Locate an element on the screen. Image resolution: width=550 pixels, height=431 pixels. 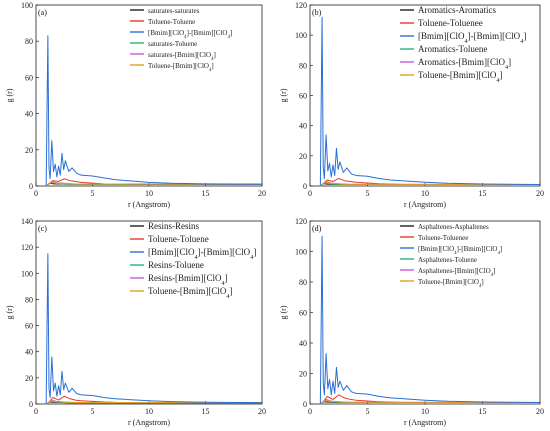
panel-label: (c) is located at coordinates (42, 228).